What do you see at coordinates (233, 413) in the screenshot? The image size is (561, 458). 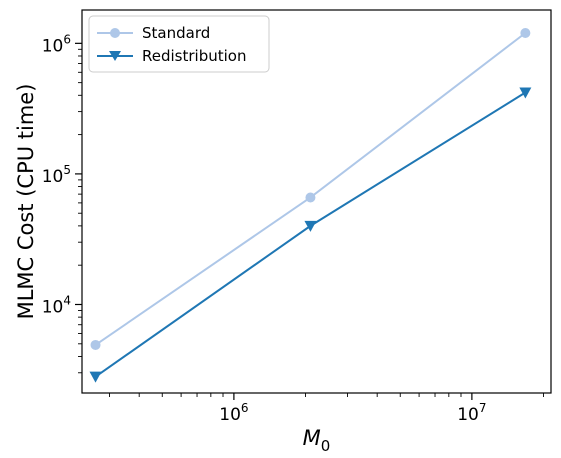 I see `x-tick-label: 10⁶` at bounding box center [233, 413].